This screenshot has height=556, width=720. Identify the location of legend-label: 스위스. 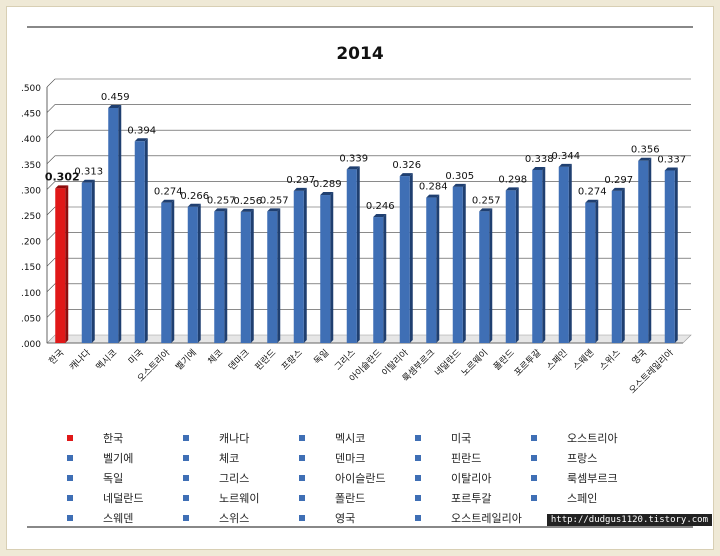
(234, 518).